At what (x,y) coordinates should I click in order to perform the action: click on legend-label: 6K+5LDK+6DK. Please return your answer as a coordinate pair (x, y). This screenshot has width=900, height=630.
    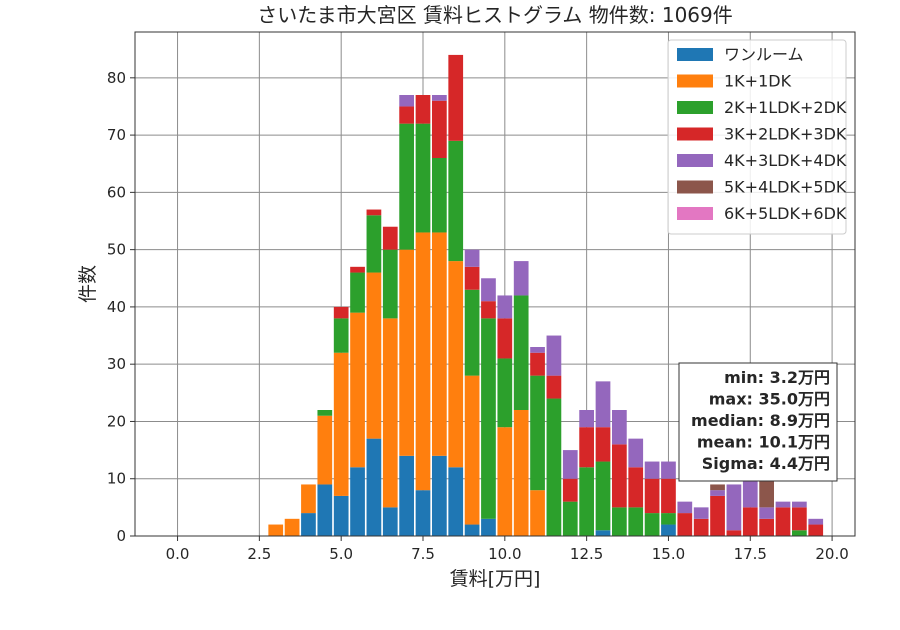
    Looking at the image, I should click on (785, 213).